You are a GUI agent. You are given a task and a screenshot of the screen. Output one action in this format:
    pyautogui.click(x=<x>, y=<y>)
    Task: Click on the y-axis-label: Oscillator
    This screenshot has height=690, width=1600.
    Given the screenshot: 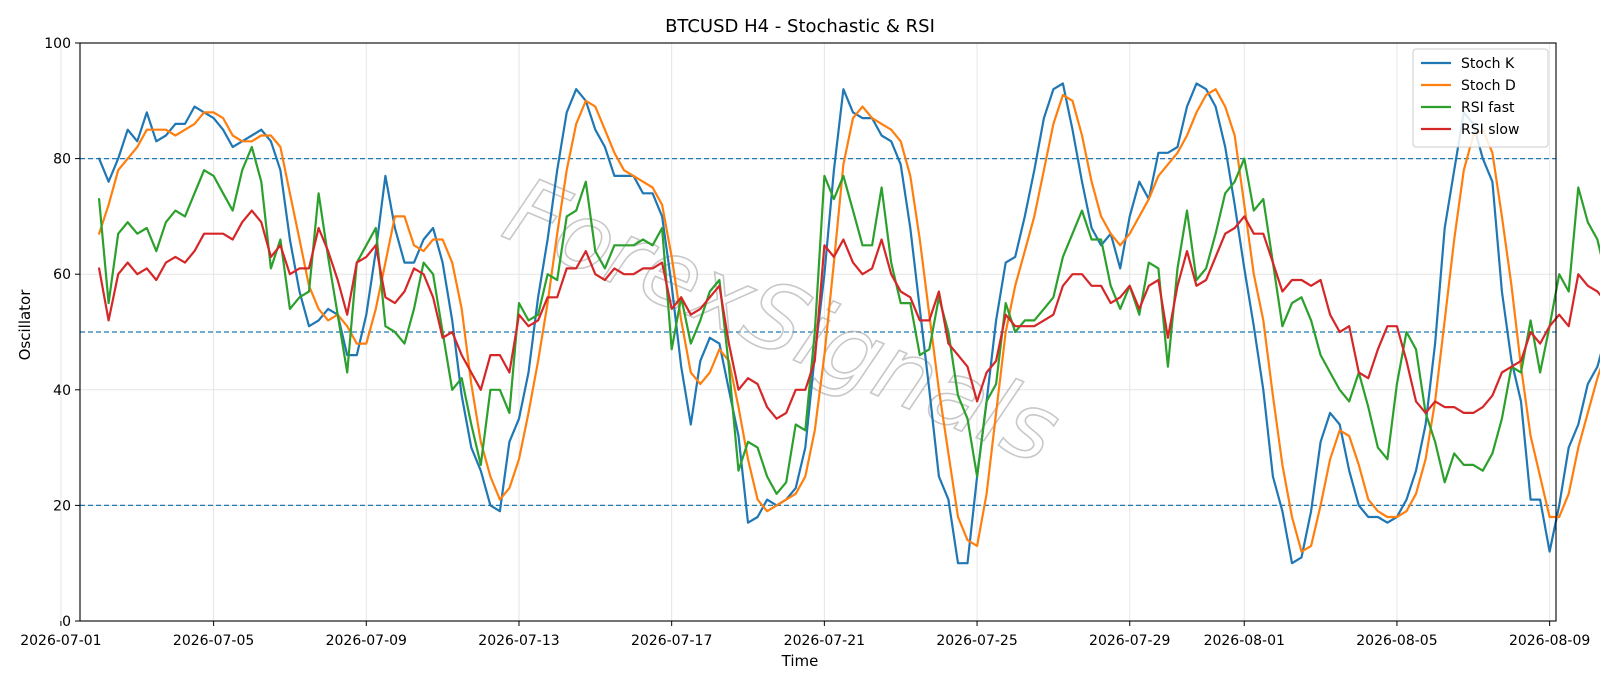 What is the action you would take?
    pyautogui.click(x=25, y=325)
    